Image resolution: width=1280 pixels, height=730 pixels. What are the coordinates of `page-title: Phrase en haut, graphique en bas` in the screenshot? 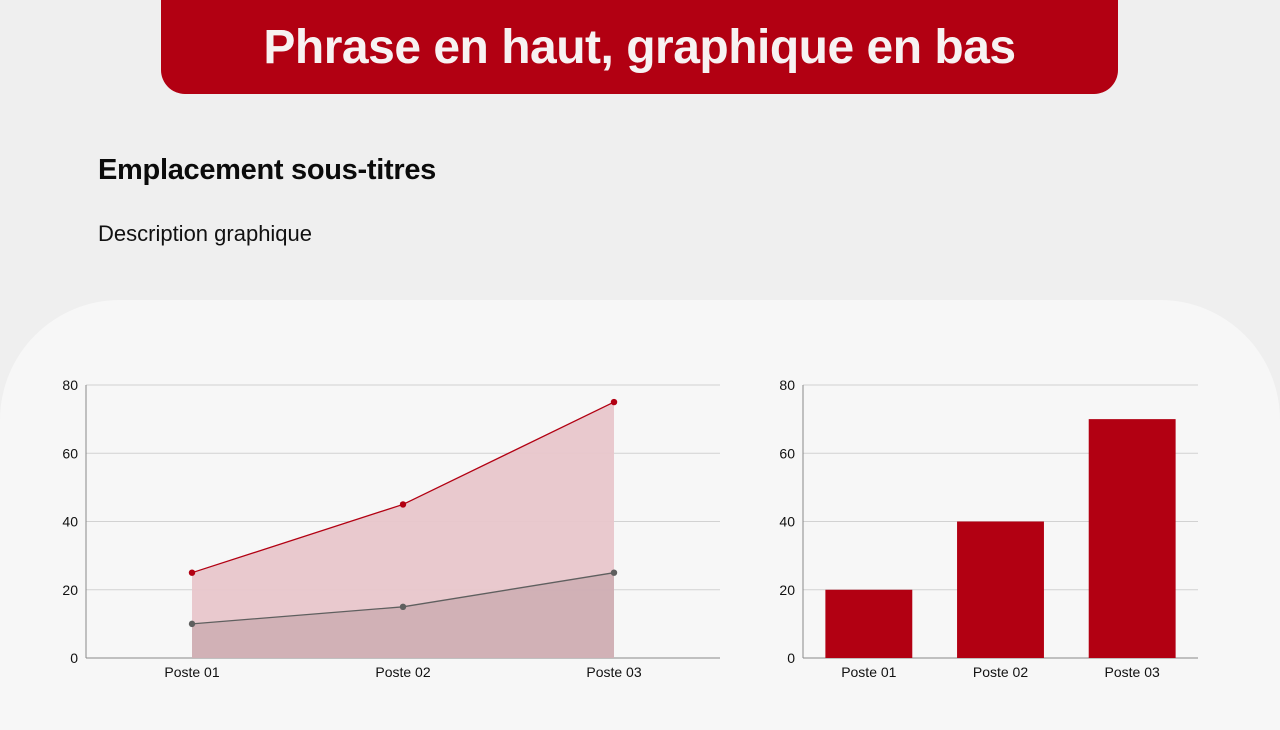 It's located at (639, 47).